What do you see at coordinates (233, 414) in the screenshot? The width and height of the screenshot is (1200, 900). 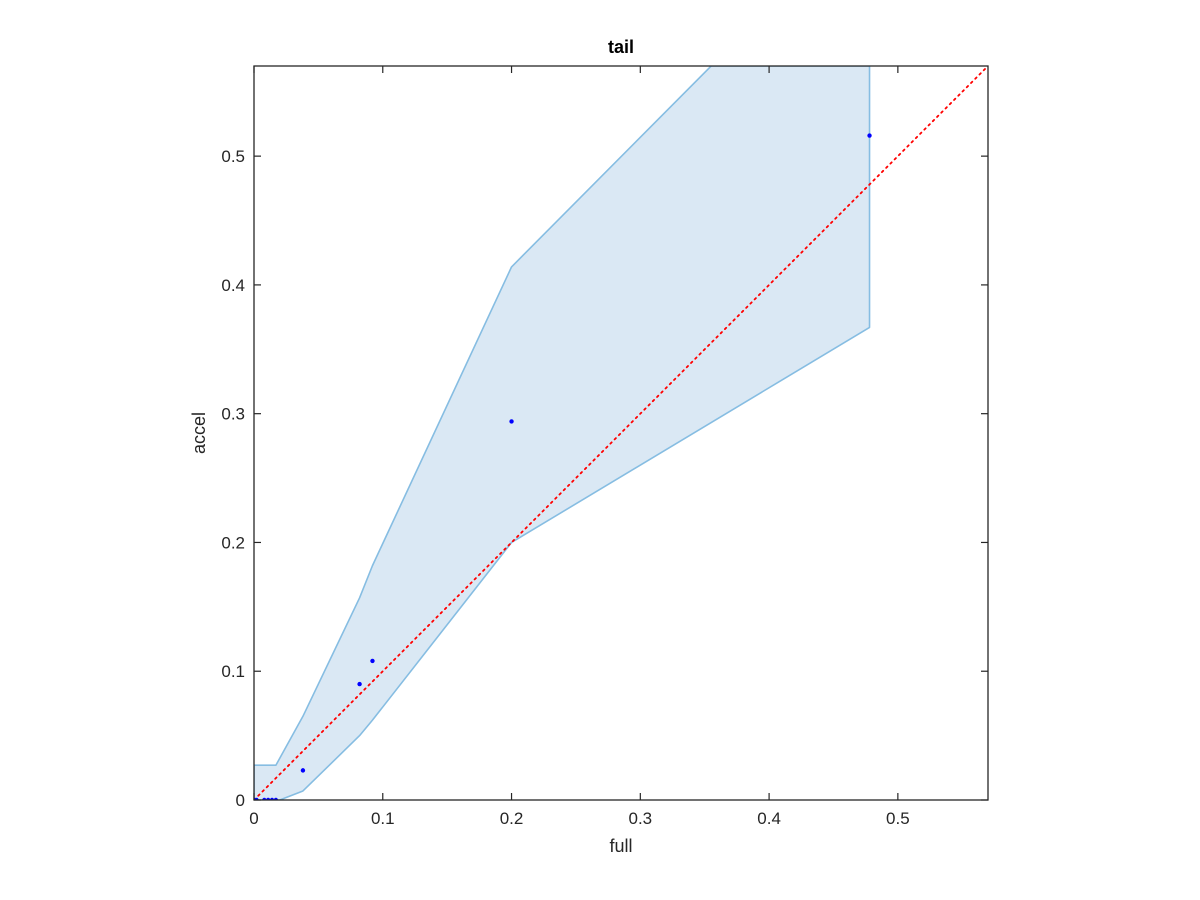 I see `y-tick-label: 0.3` at bounding box center [233, 414].